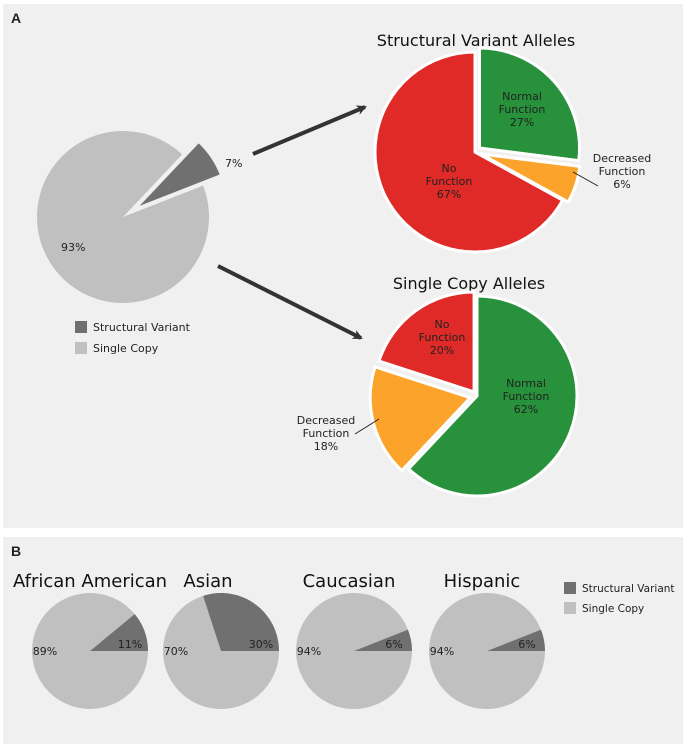 The image size is (686, 747). What do you see at coordinates (469, 283) in the screenshot?
I see `chart-title: Single Copy Alleles` at bounding box center [469, 283].